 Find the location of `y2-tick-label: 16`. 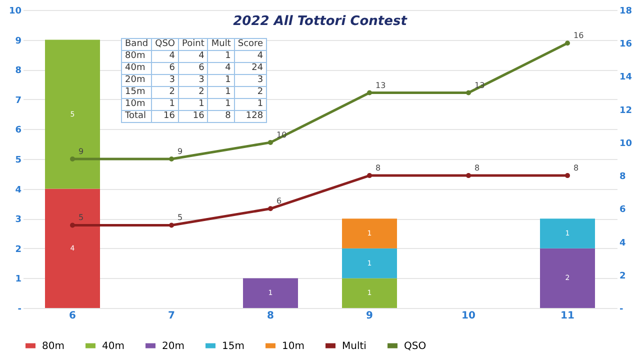

y2-tick-label: 16 is located at coordinates (626, 45).